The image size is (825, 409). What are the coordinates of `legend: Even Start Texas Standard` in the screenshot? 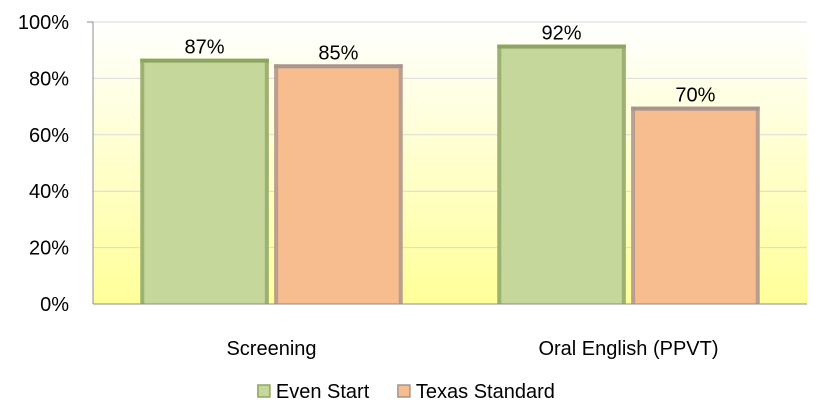 It's located at (406, 392).